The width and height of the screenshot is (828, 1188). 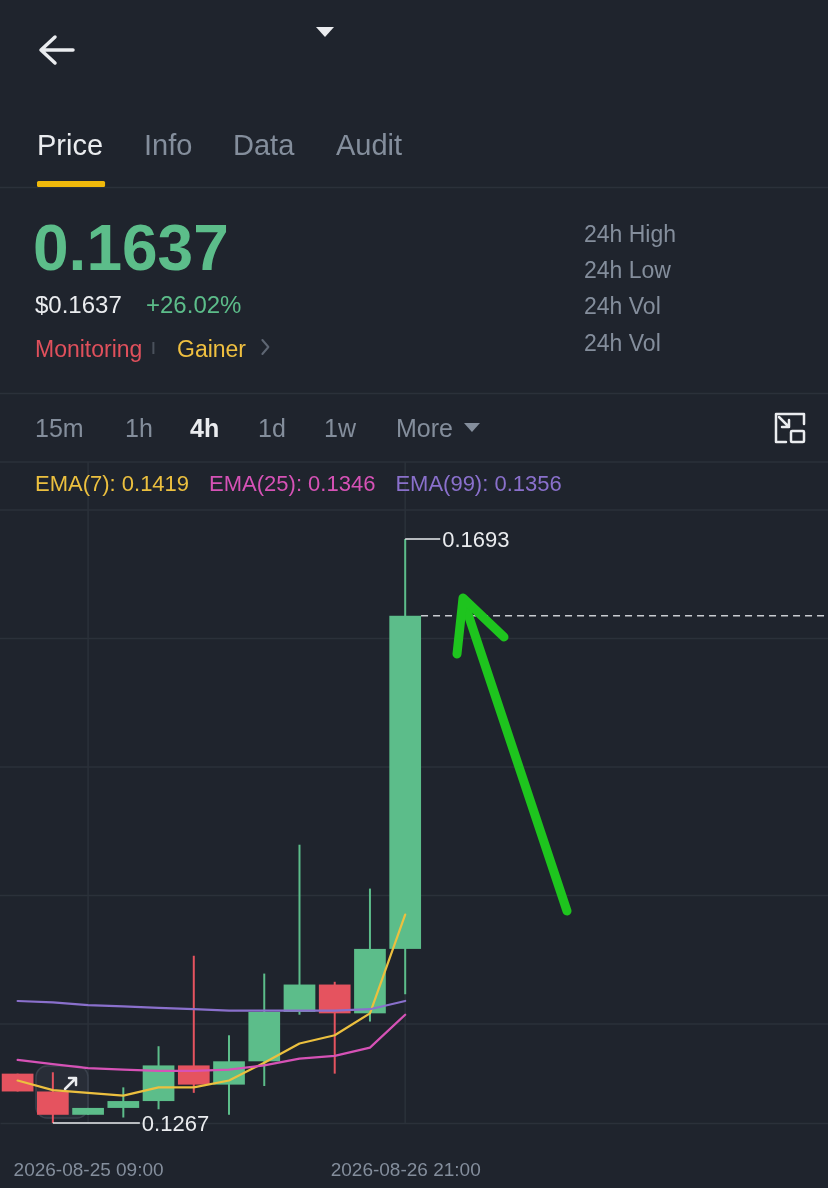 I want to click on text: $0.1637, so click(x=78, y=304).